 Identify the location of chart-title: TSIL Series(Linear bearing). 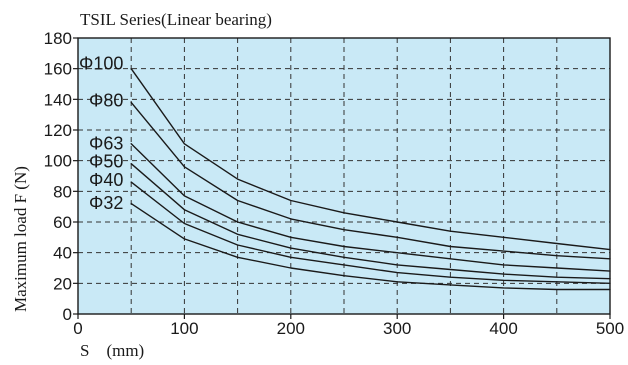
(176, 19).